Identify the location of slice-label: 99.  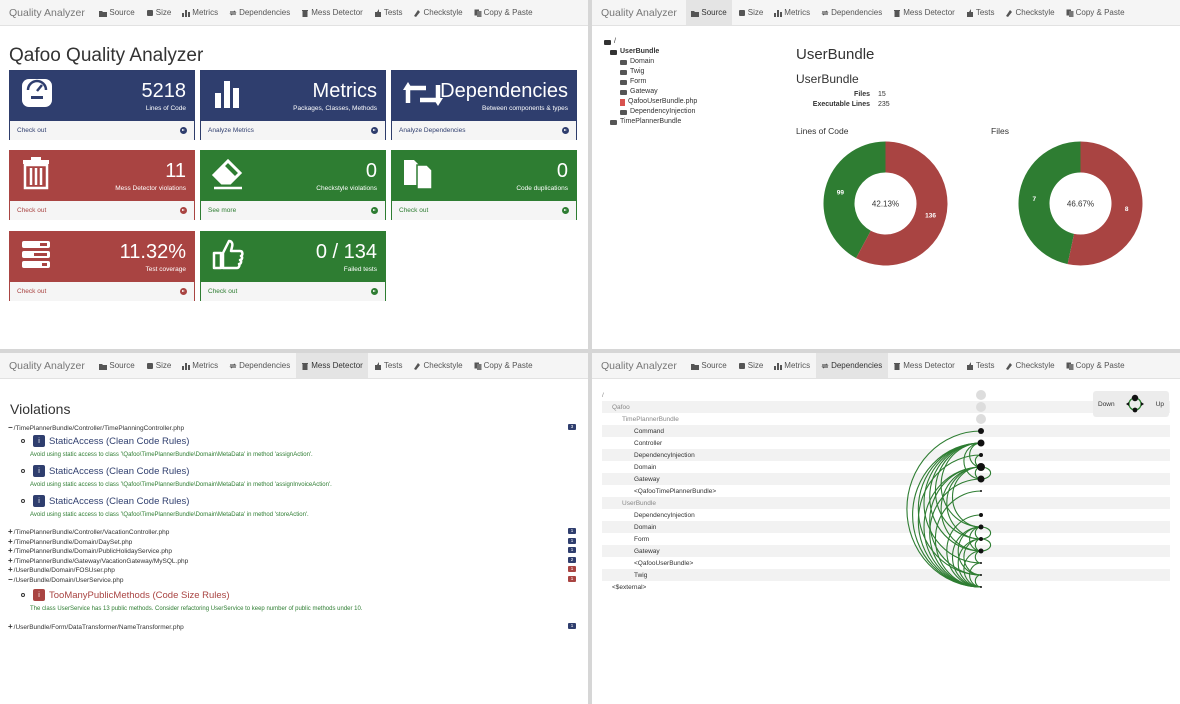
(841, 193).